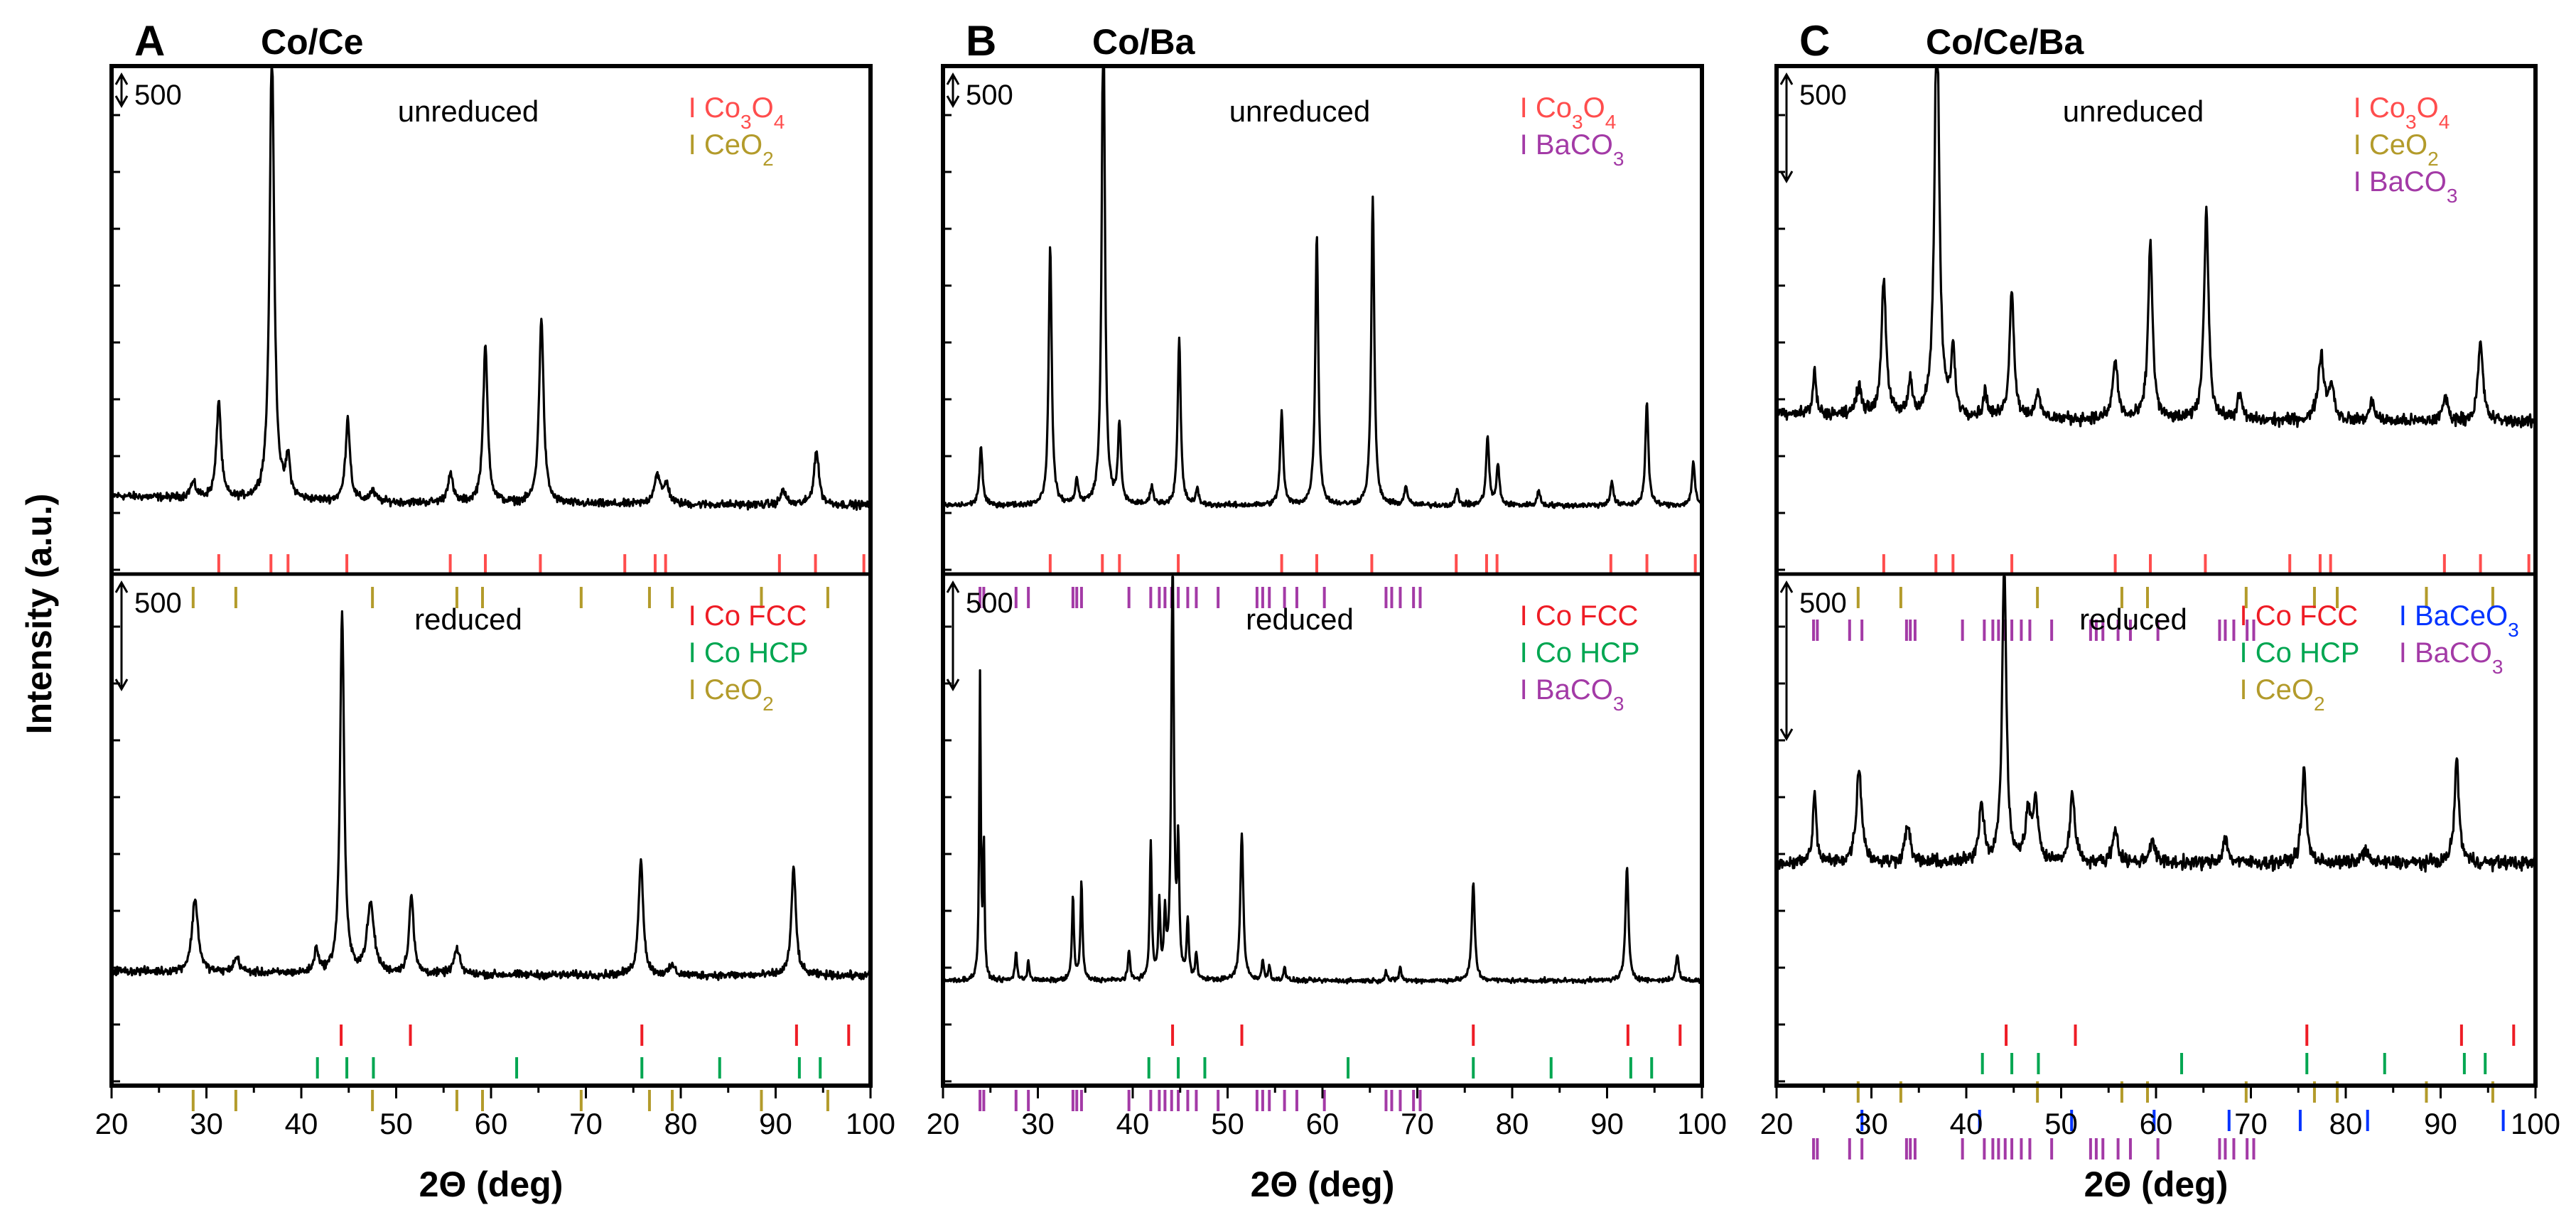  Describe the element at coordinates (2133, 111) in the screenshot. I see `panel-c-top-state-label: unreduced` at that location.